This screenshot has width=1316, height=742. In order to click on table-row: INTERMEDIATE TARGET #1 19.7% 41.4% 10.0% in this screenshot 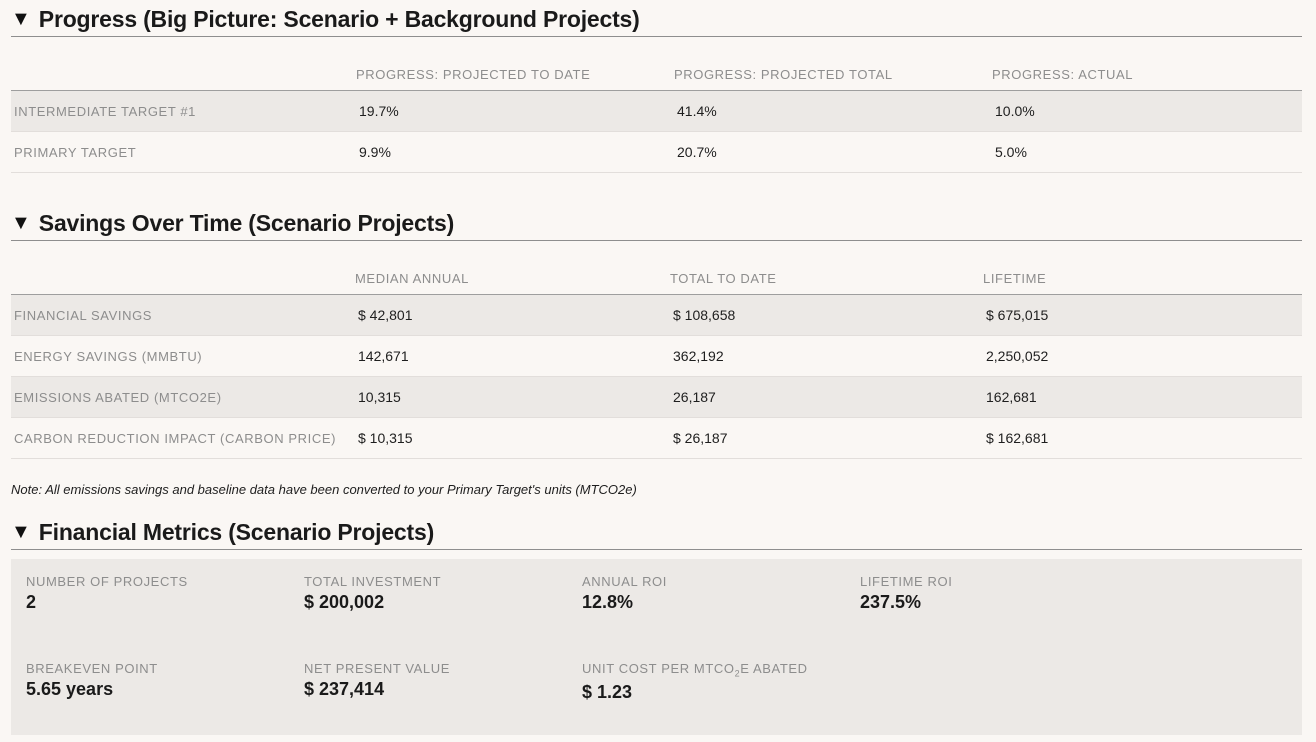, I will do `click(656, 111)`.